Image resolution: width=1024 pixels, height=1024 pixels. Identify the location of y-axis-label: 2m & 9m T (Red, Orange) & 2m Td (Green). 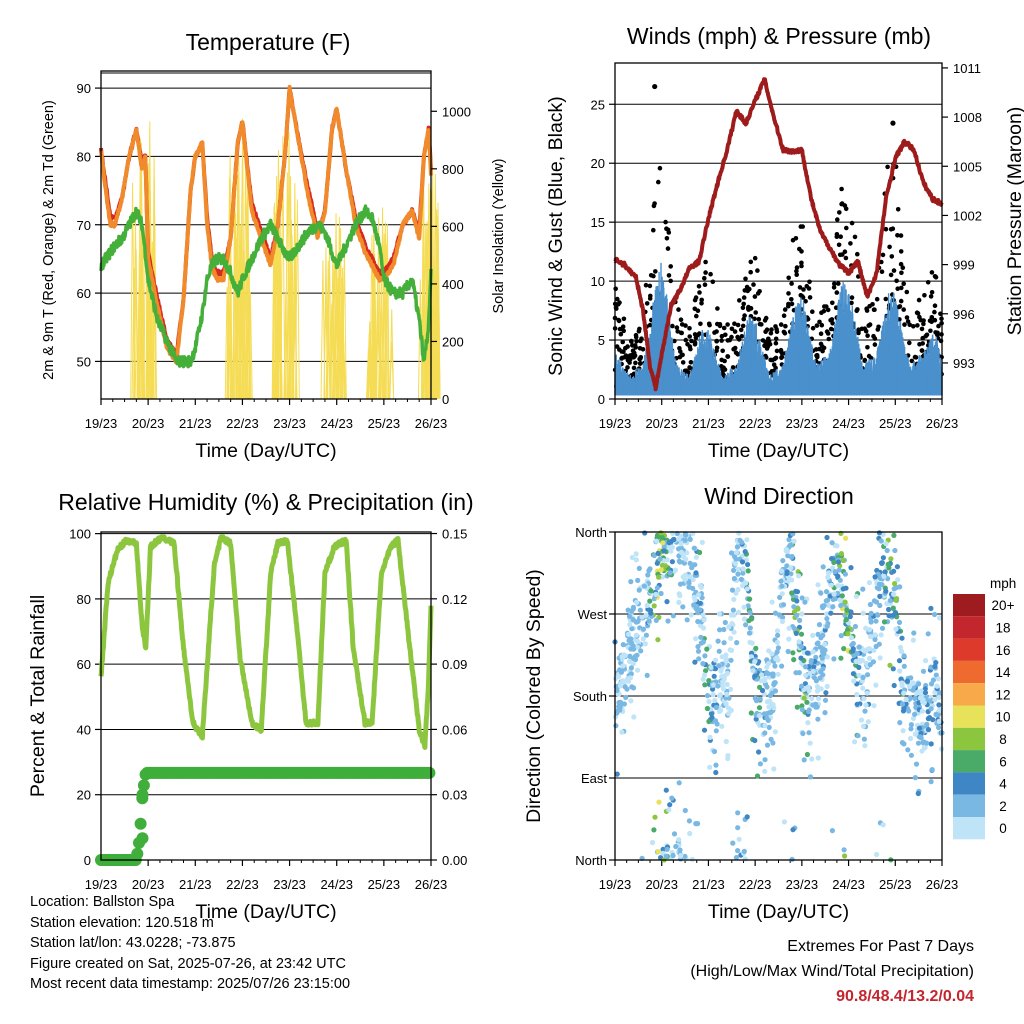
(49, 240).